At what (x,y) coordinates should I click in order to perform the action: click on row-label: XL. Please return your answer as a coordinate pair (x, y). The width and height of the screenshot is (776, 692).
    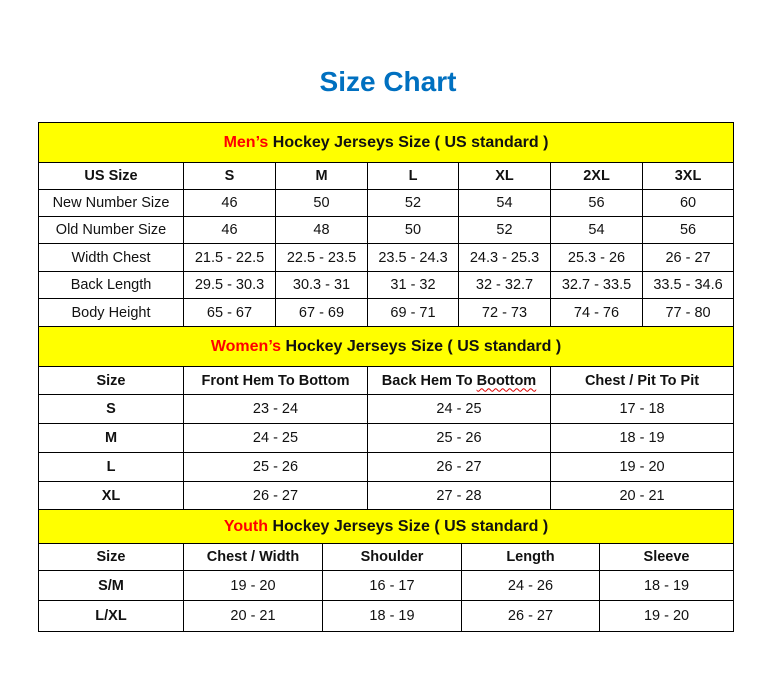
    Looking at the image, I should click on (111, 495).